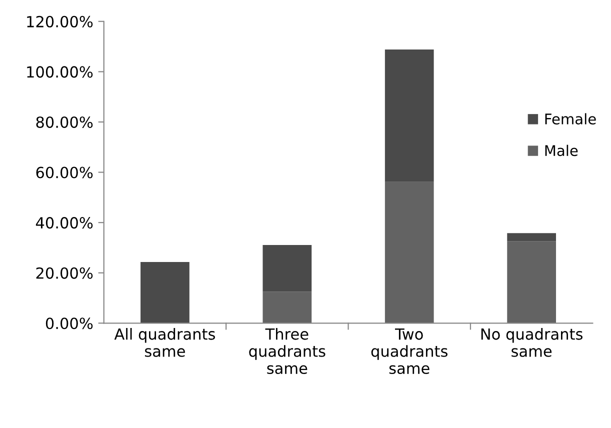 The width and height of the screenshot is (611, 428). Describe the element at coordinates (60, 22) in the screenshot. I see `y-tick-label: 120.00%` at that location.